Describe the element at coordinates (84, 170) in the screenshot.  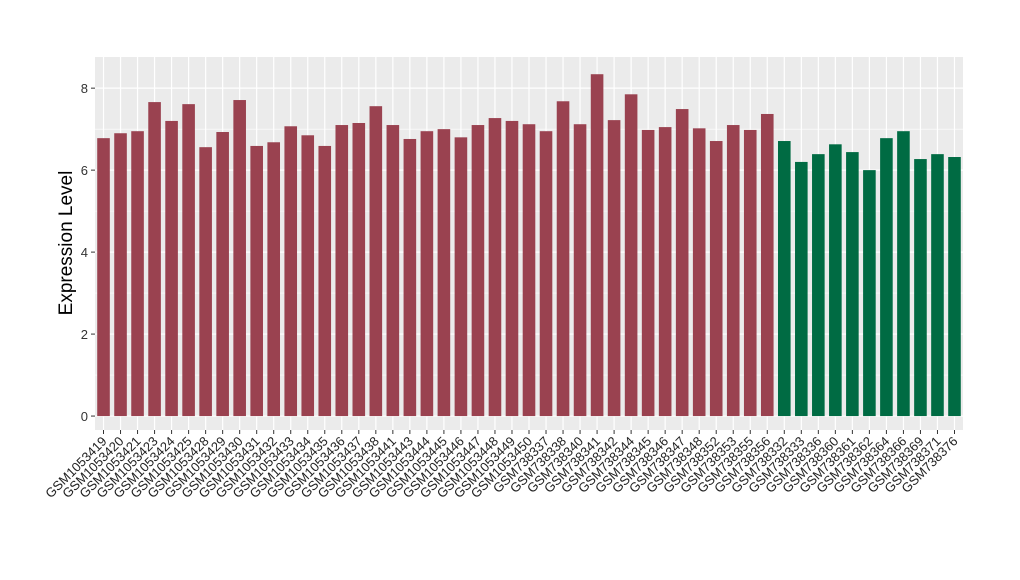
I see `y-tick-label: 6` at that location.